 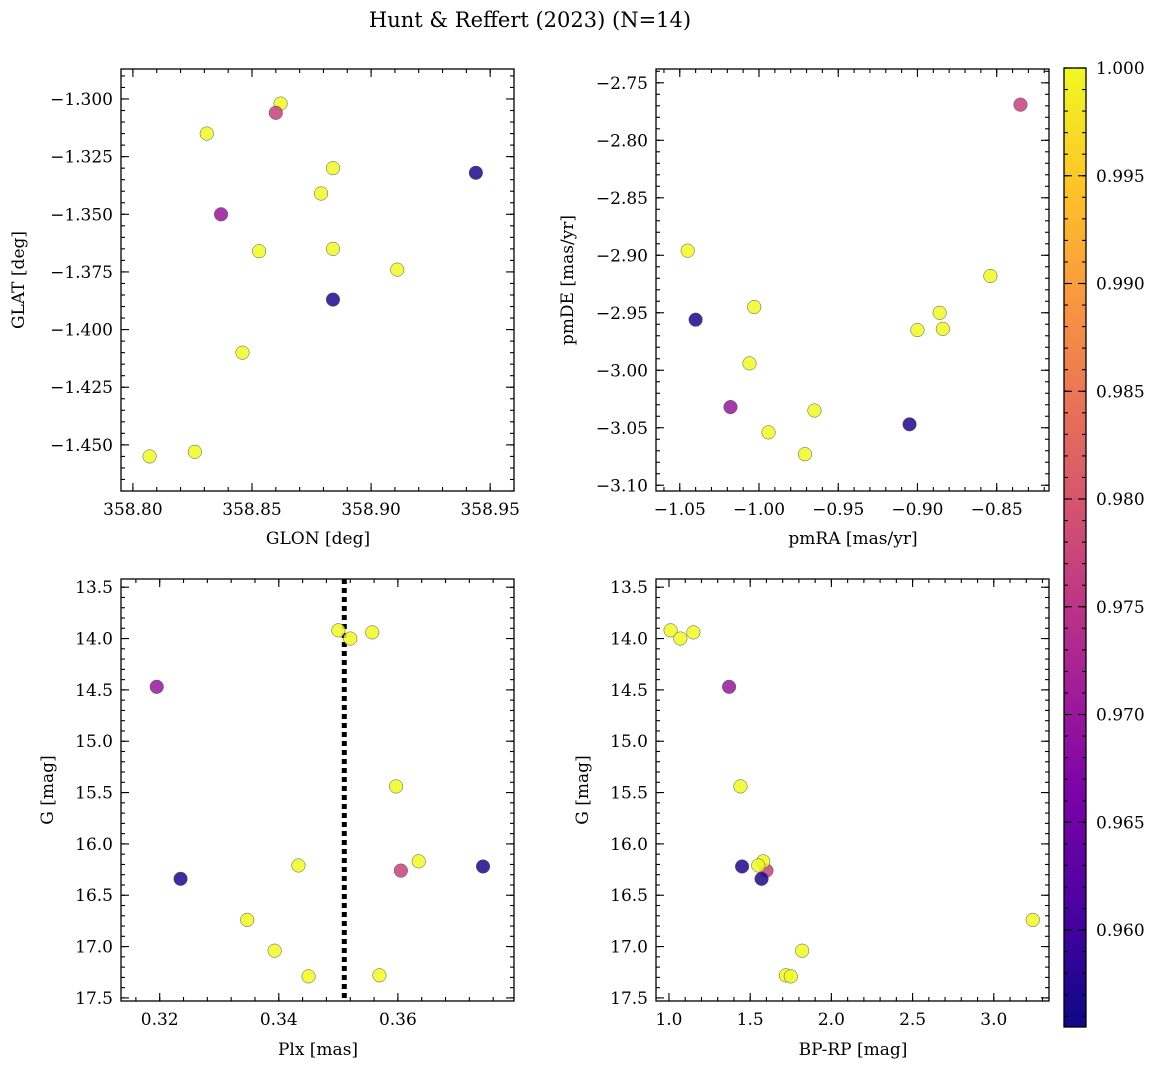 What do you see at coordinates (622, 371) in the screenshot?
I see `y-tick-label: −3.00` at bounding box center [622, 371].